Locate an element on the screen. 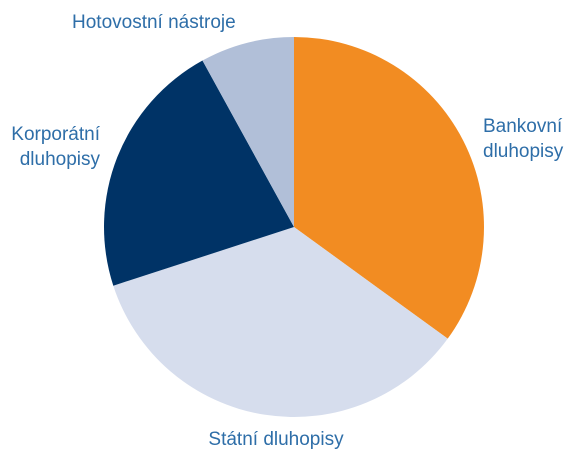  slice-label-line: Hotovostní nástroje is located at coordinates (154, 22).